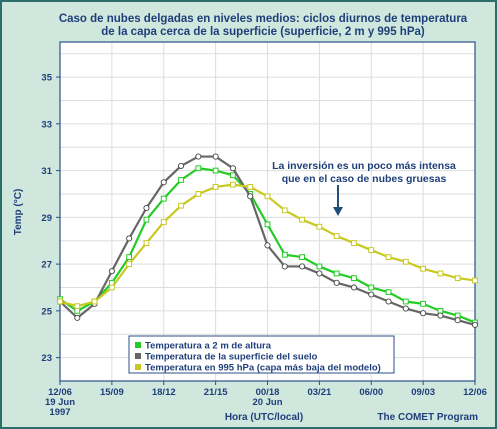 The width and height of the screenshot is (497, 429). What do you see at coordinates (267, 402) in the screenshot?
I see `x-tick-date-label: 20 Jun` at bounding box center [267, 402].